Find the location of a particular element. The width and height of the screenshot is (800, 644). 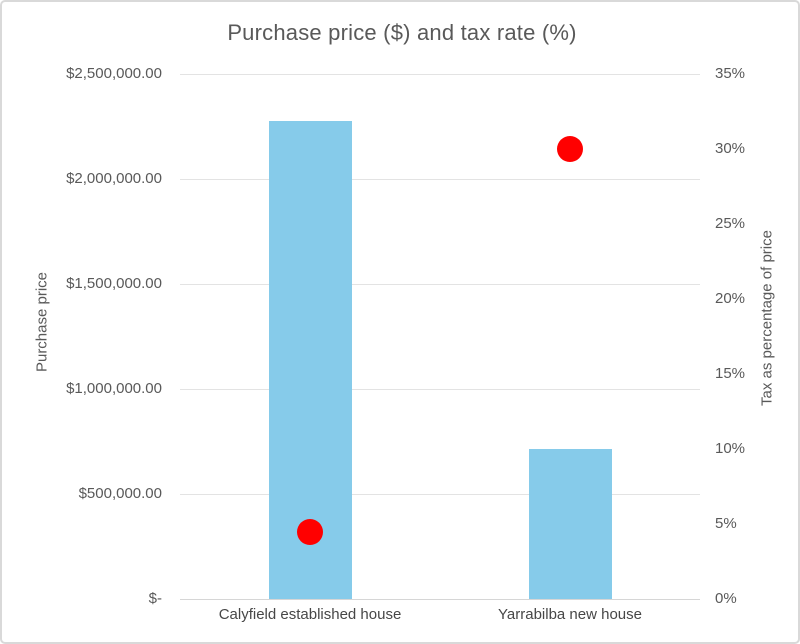

chart-title: Purchase price ($) and tax rate (%) is located at coordinates (402, 32).